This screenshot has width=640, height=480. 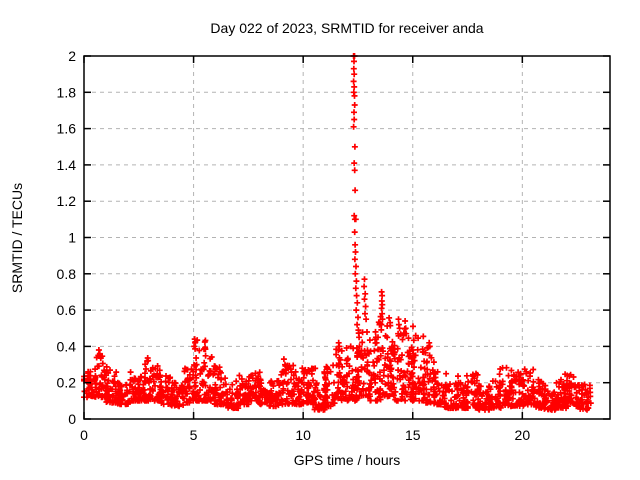 I want to click on x-axis-label: GPS time / hours, so click(x=347, y=460).